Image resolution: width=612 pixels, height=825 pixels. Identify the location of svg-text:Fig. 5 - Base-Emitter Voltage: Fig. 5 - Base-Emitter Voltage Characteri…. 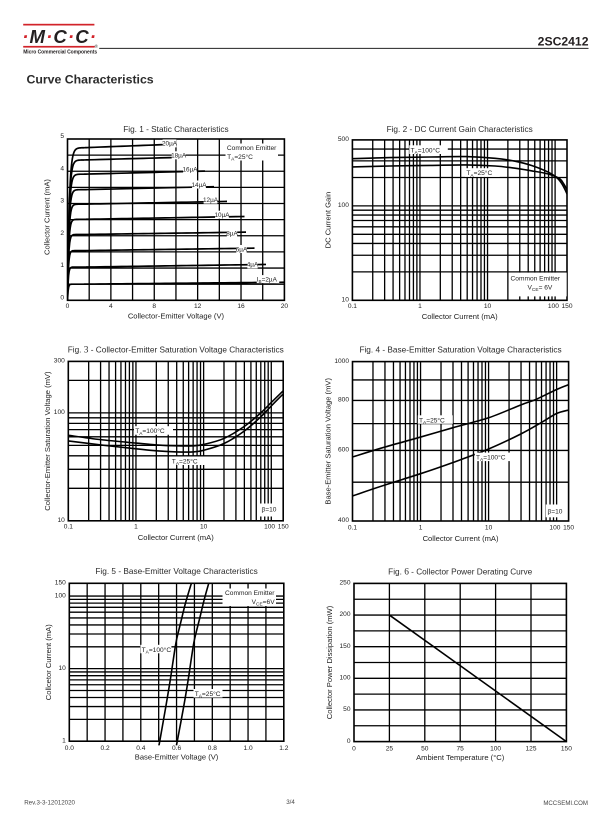
(176, 571).